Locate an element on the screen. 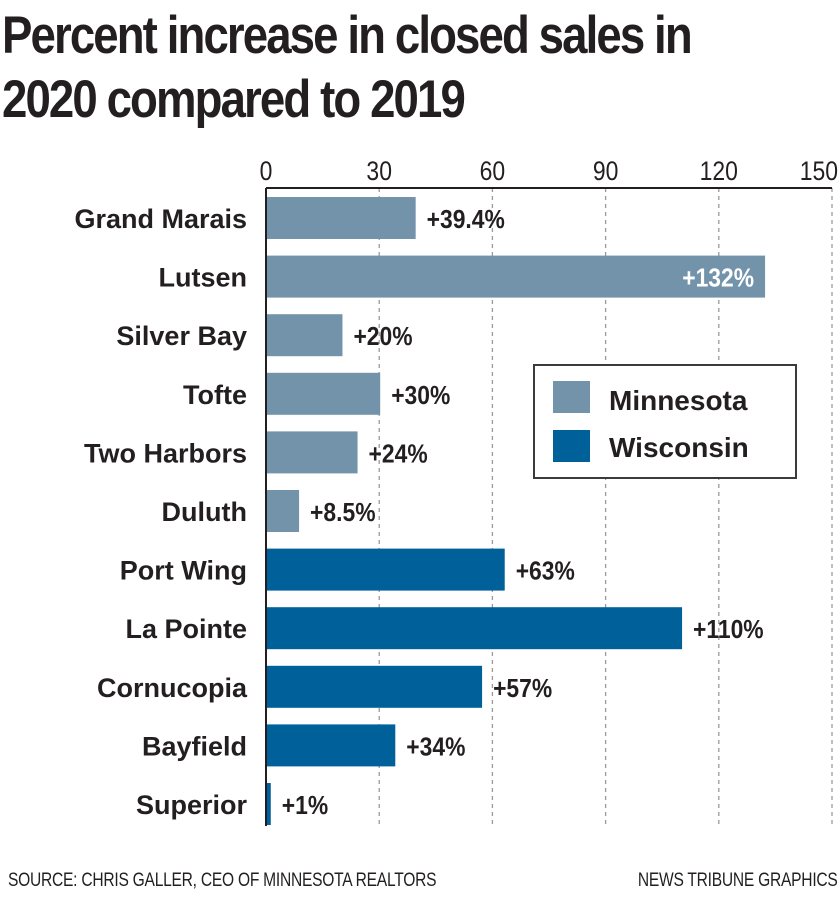 The image size is (840, 900). legend-swatch-minnesota is located at coordinates (571, 397).